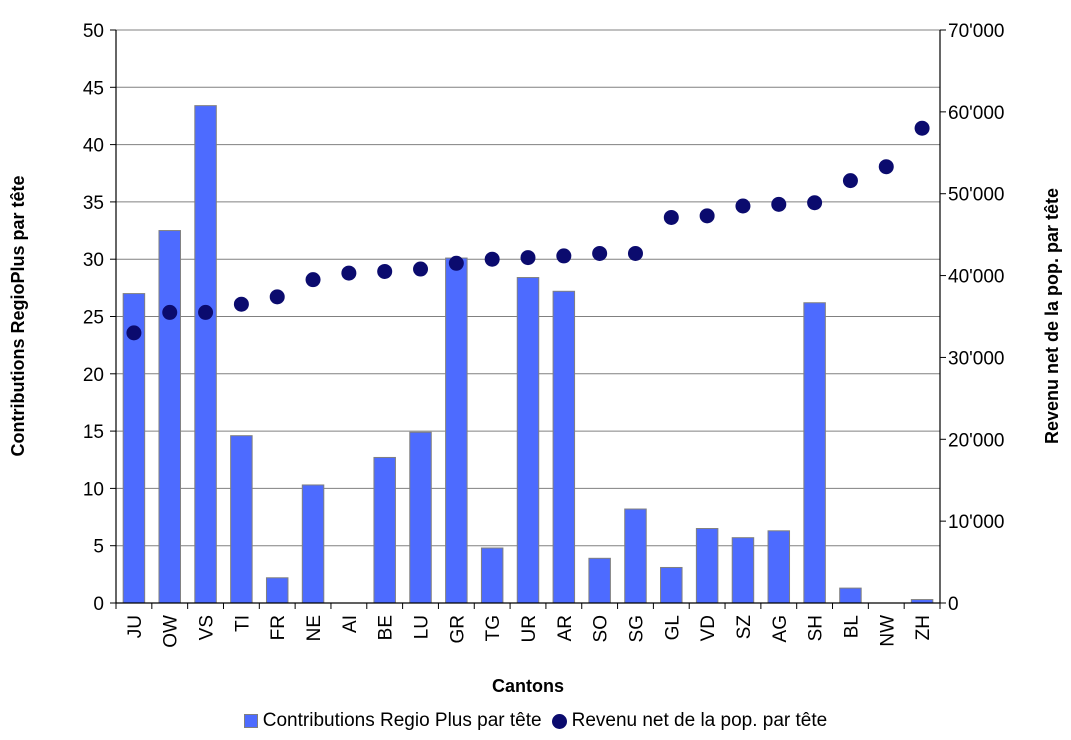 The width and height of the screenshot is (1071, 740). What do you see at coordinates (313, 280) in the screenshot?
I see `point-NE` at bounding box center [313, 280].